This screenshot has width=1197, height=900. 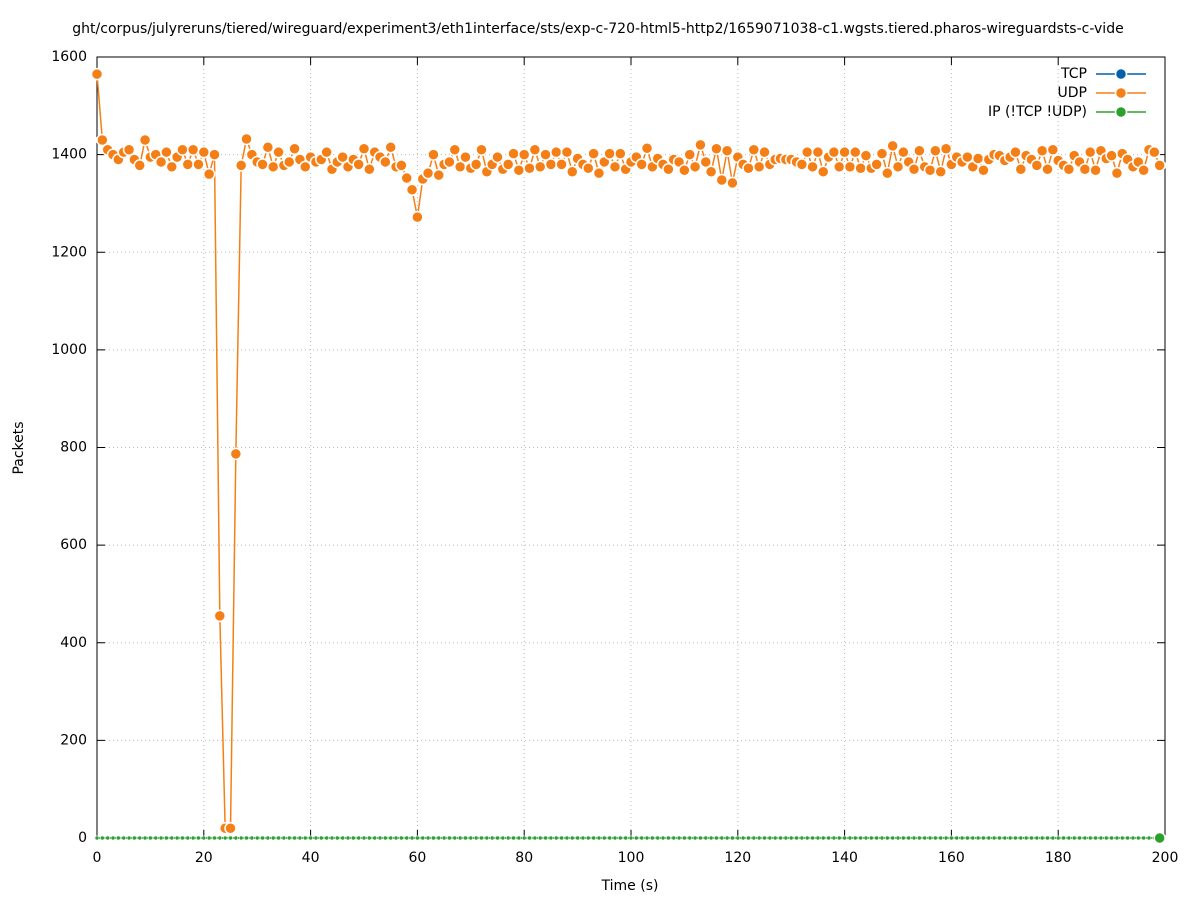 What do you see at coordinates (73, 643) in the screenshot?
I see `y-tick-label: 400` at bounding box center [73, 643].